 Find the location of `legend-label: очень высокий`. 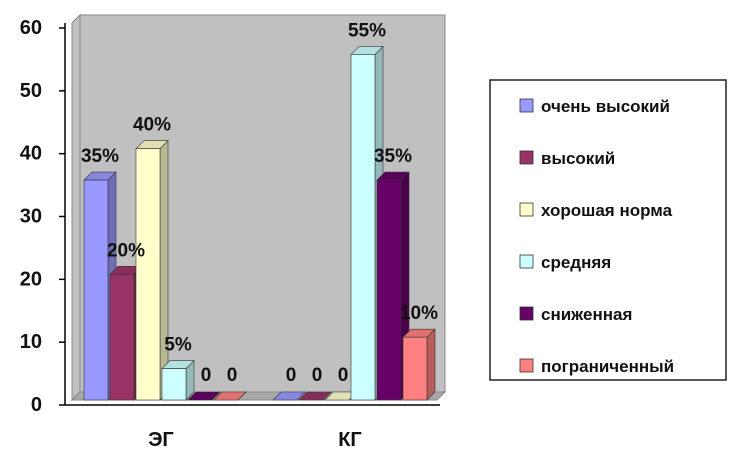

legend-label: очень высокий is located at coordinates (605, 106).